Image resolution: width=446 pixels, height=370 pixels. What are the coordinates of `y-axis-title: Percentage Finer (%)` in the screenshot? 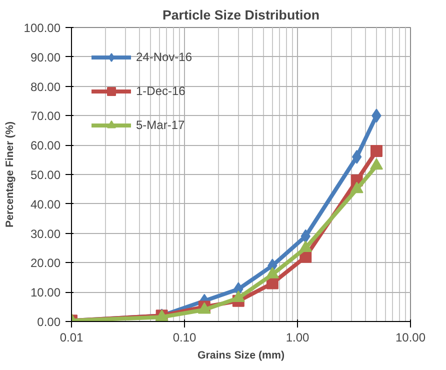 It's located at (10, 174).